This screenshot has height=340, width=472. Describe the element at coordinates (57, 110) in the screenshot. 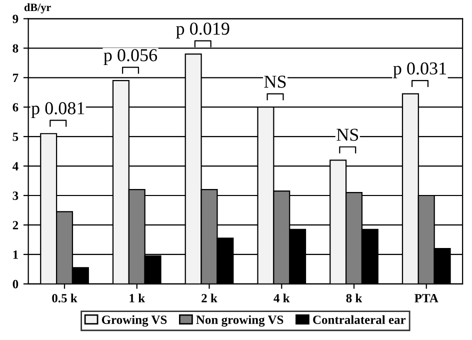

I see `annotation: p 0.081` at that location.